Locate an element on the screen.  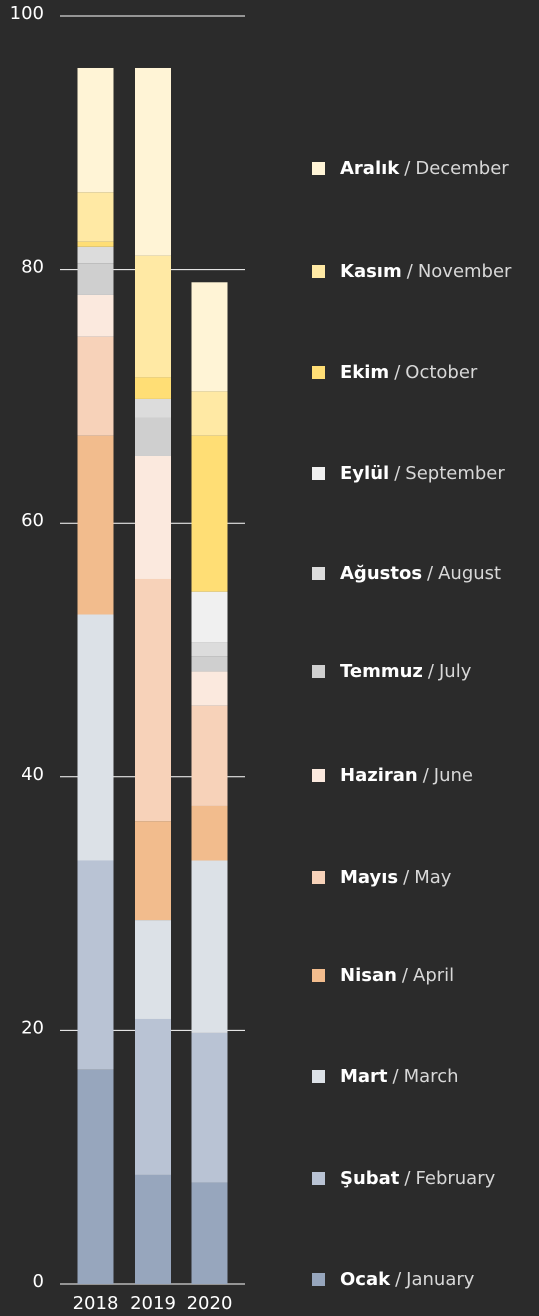
legend-entry: Aralık / December is located at coordinates (424, 168).